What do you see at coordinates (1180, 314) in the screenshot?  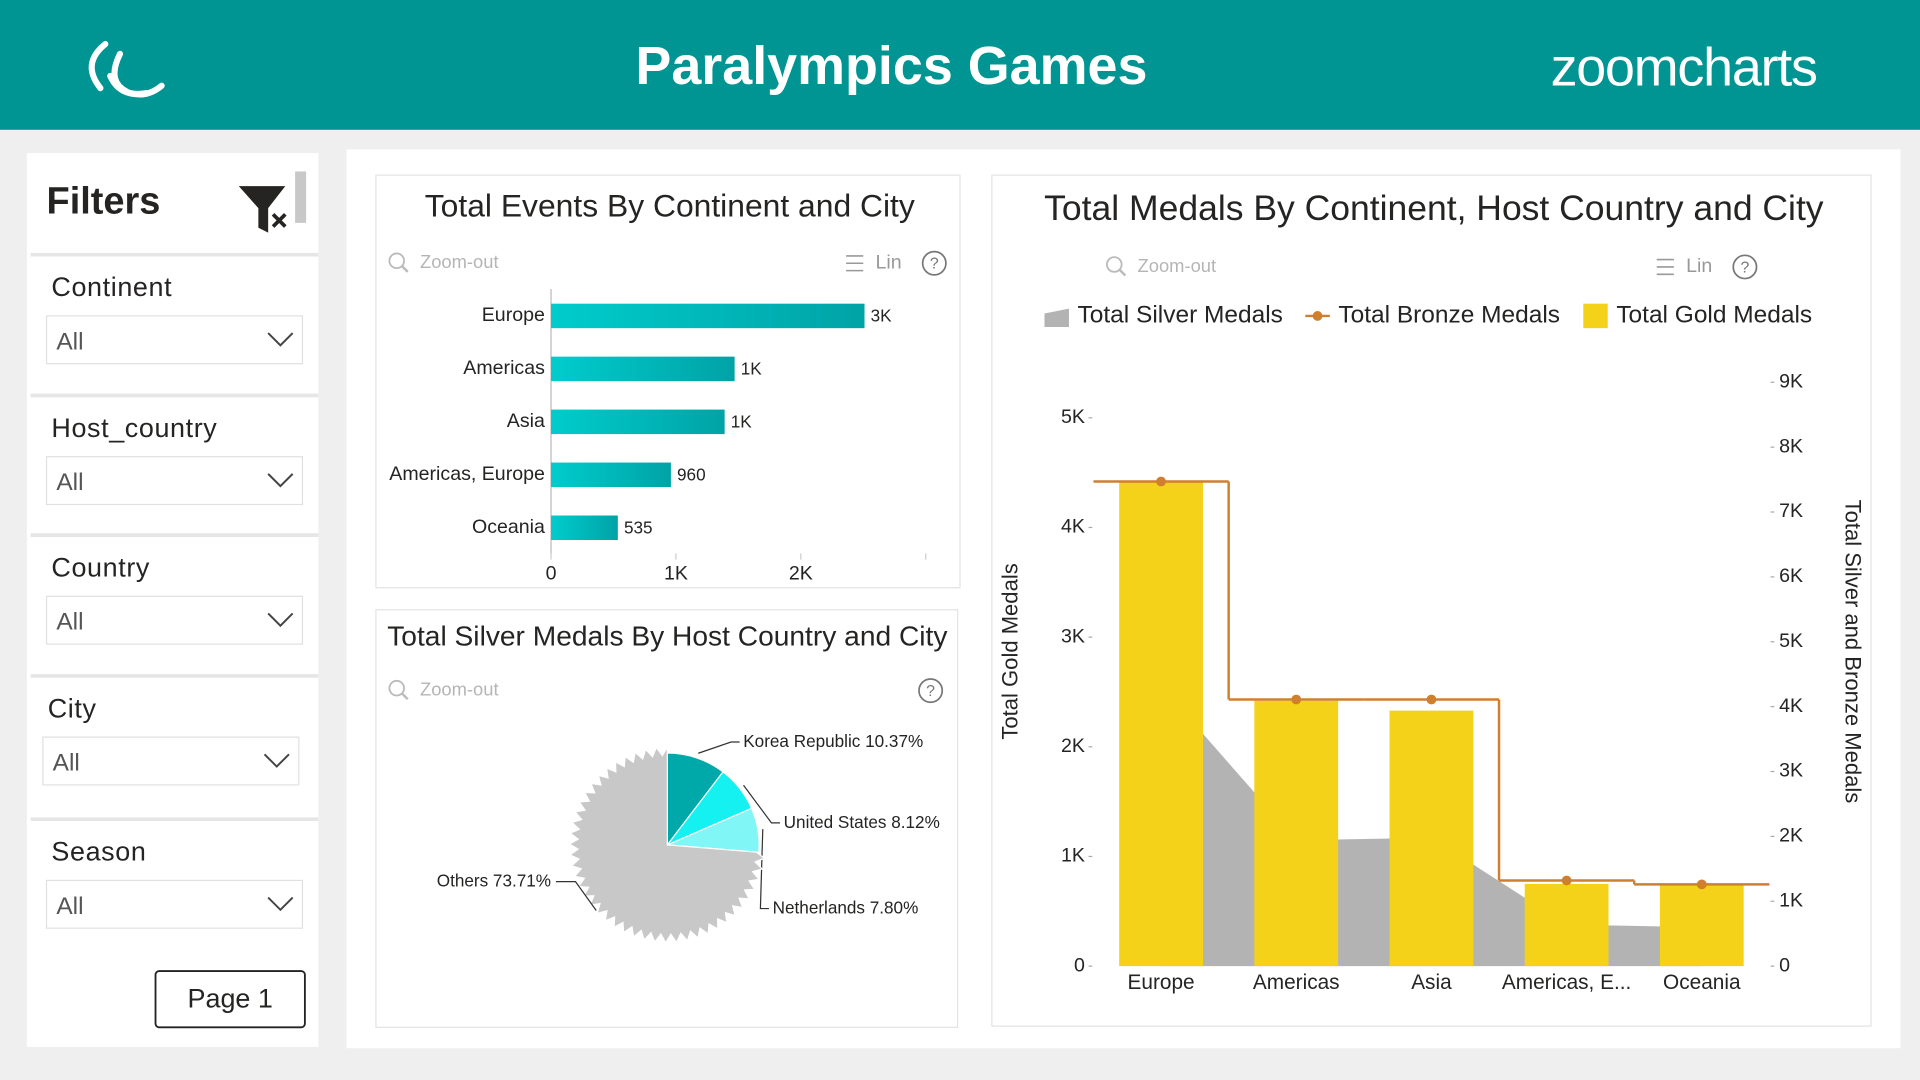 I see `legend-label: Total Silver Medals` at bounding box center [1180, 314].